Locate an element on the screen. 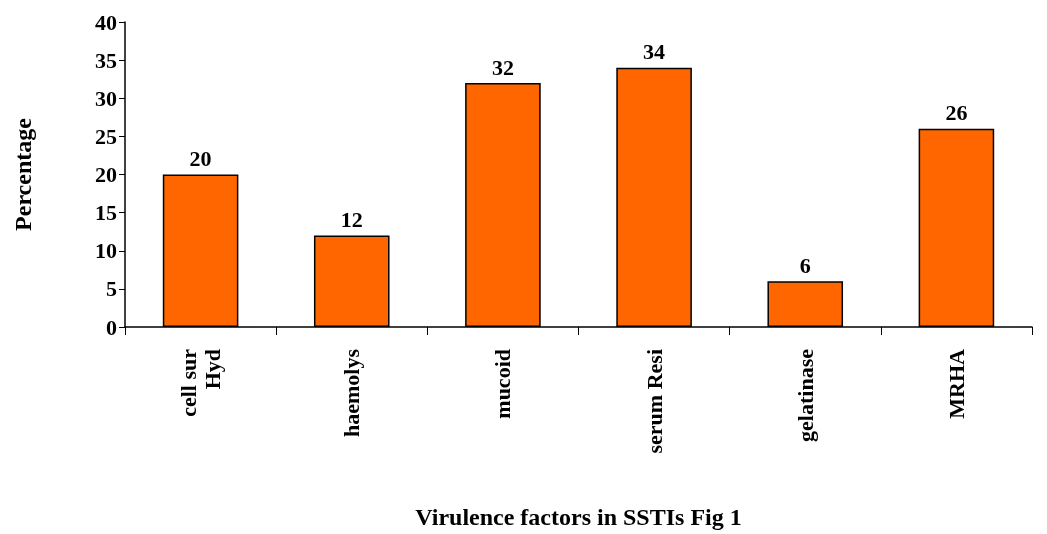 The width and height of the screenshot is (1047, 534). data-label: 12 is located at coordinates (351, 219).